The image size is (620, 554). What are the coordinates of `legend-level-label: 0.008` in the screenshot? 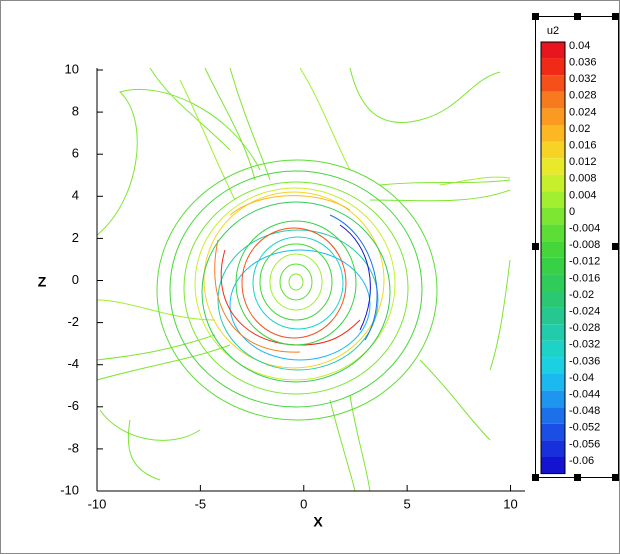 It's located at (583, 179).